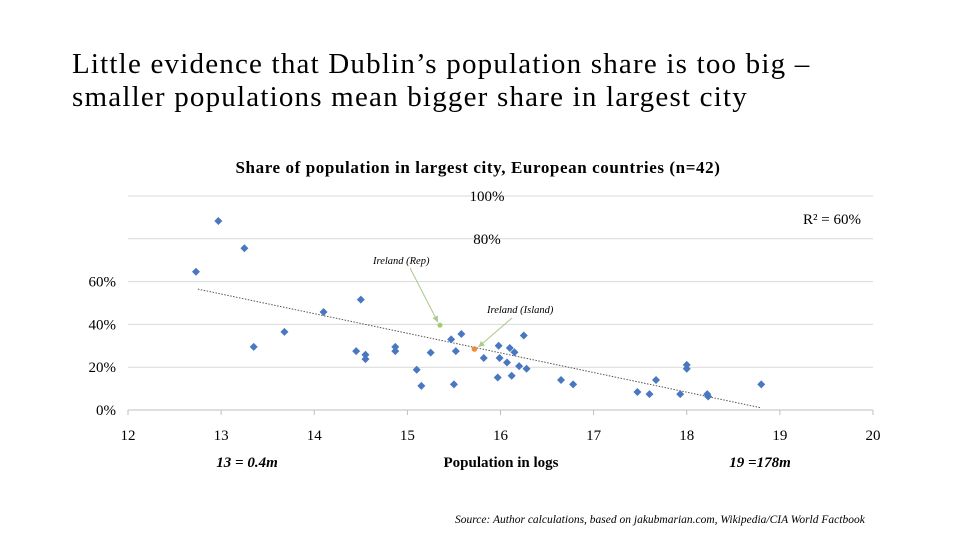  I want to click on leader-ireland-rep, so click(424, 295).